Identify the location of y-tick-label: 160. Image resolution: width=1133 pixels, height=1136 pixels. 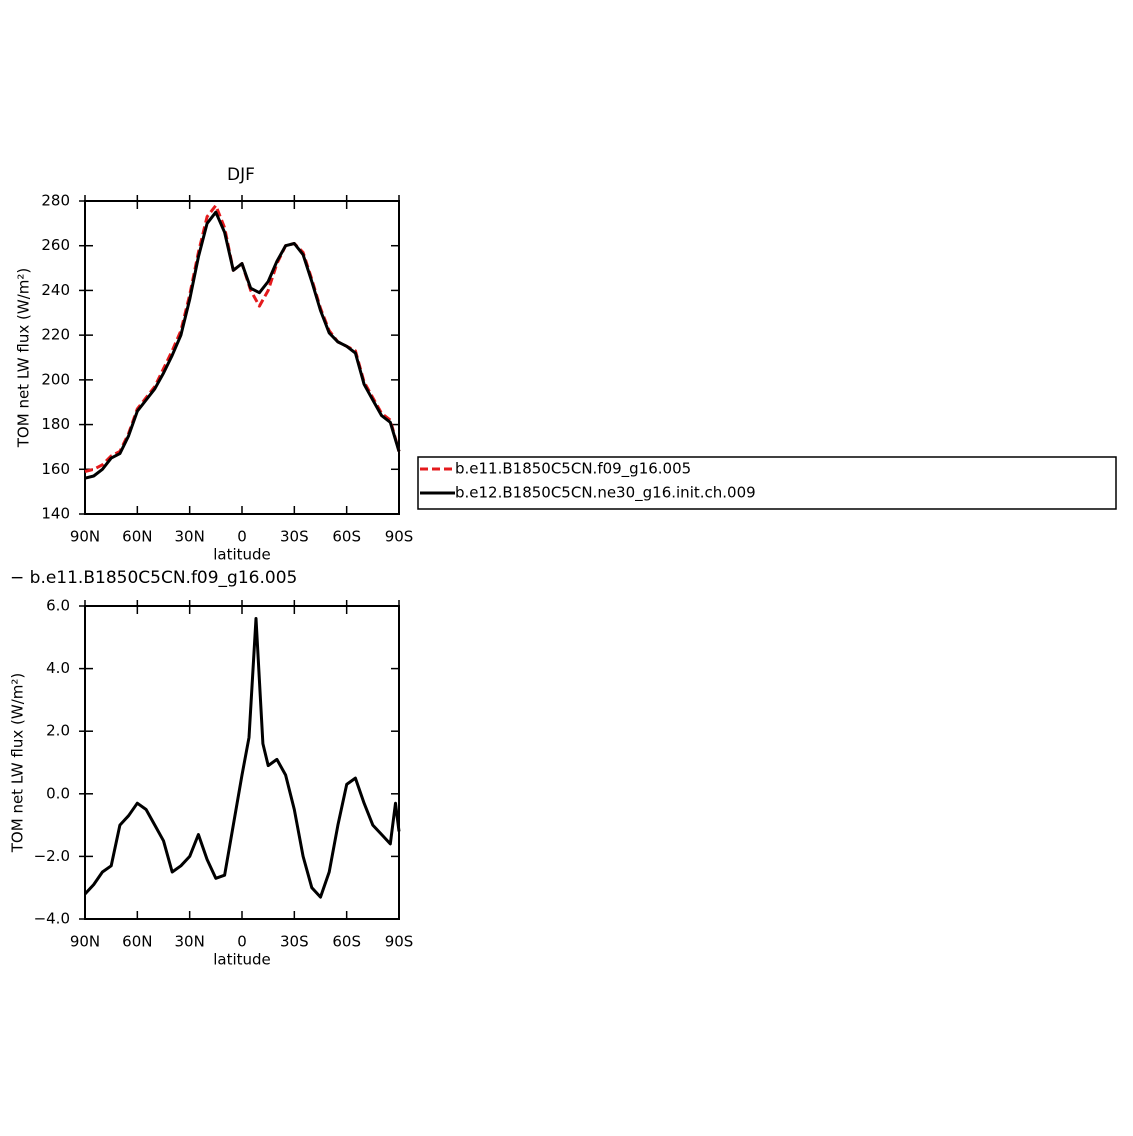
(55, 469).